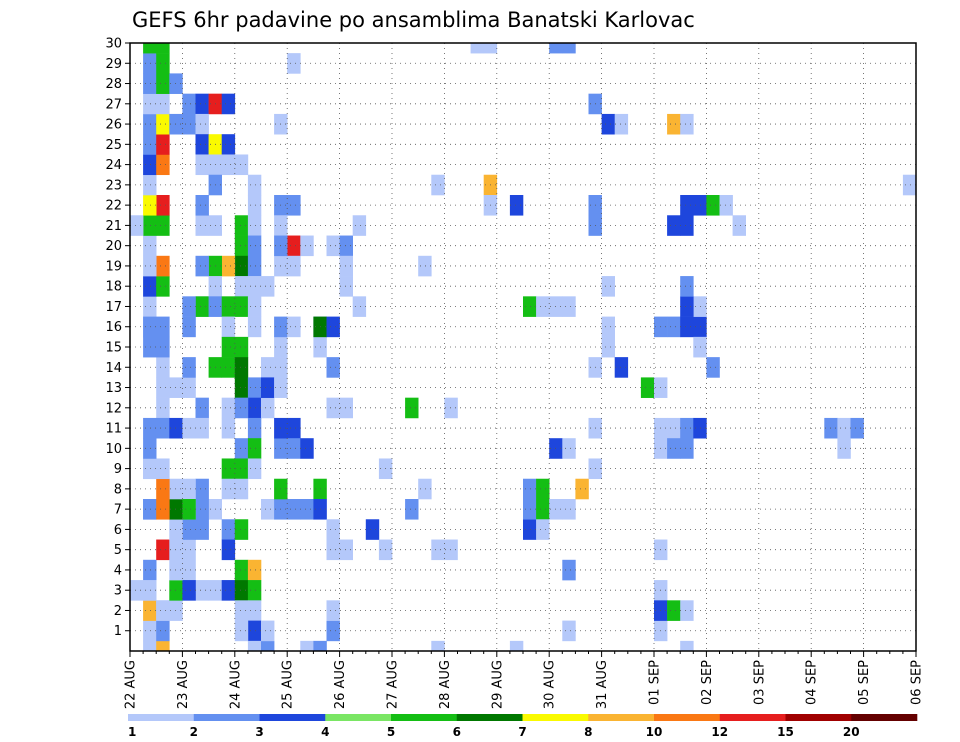  I want to click on legend-label: 15, so click(785, 732).